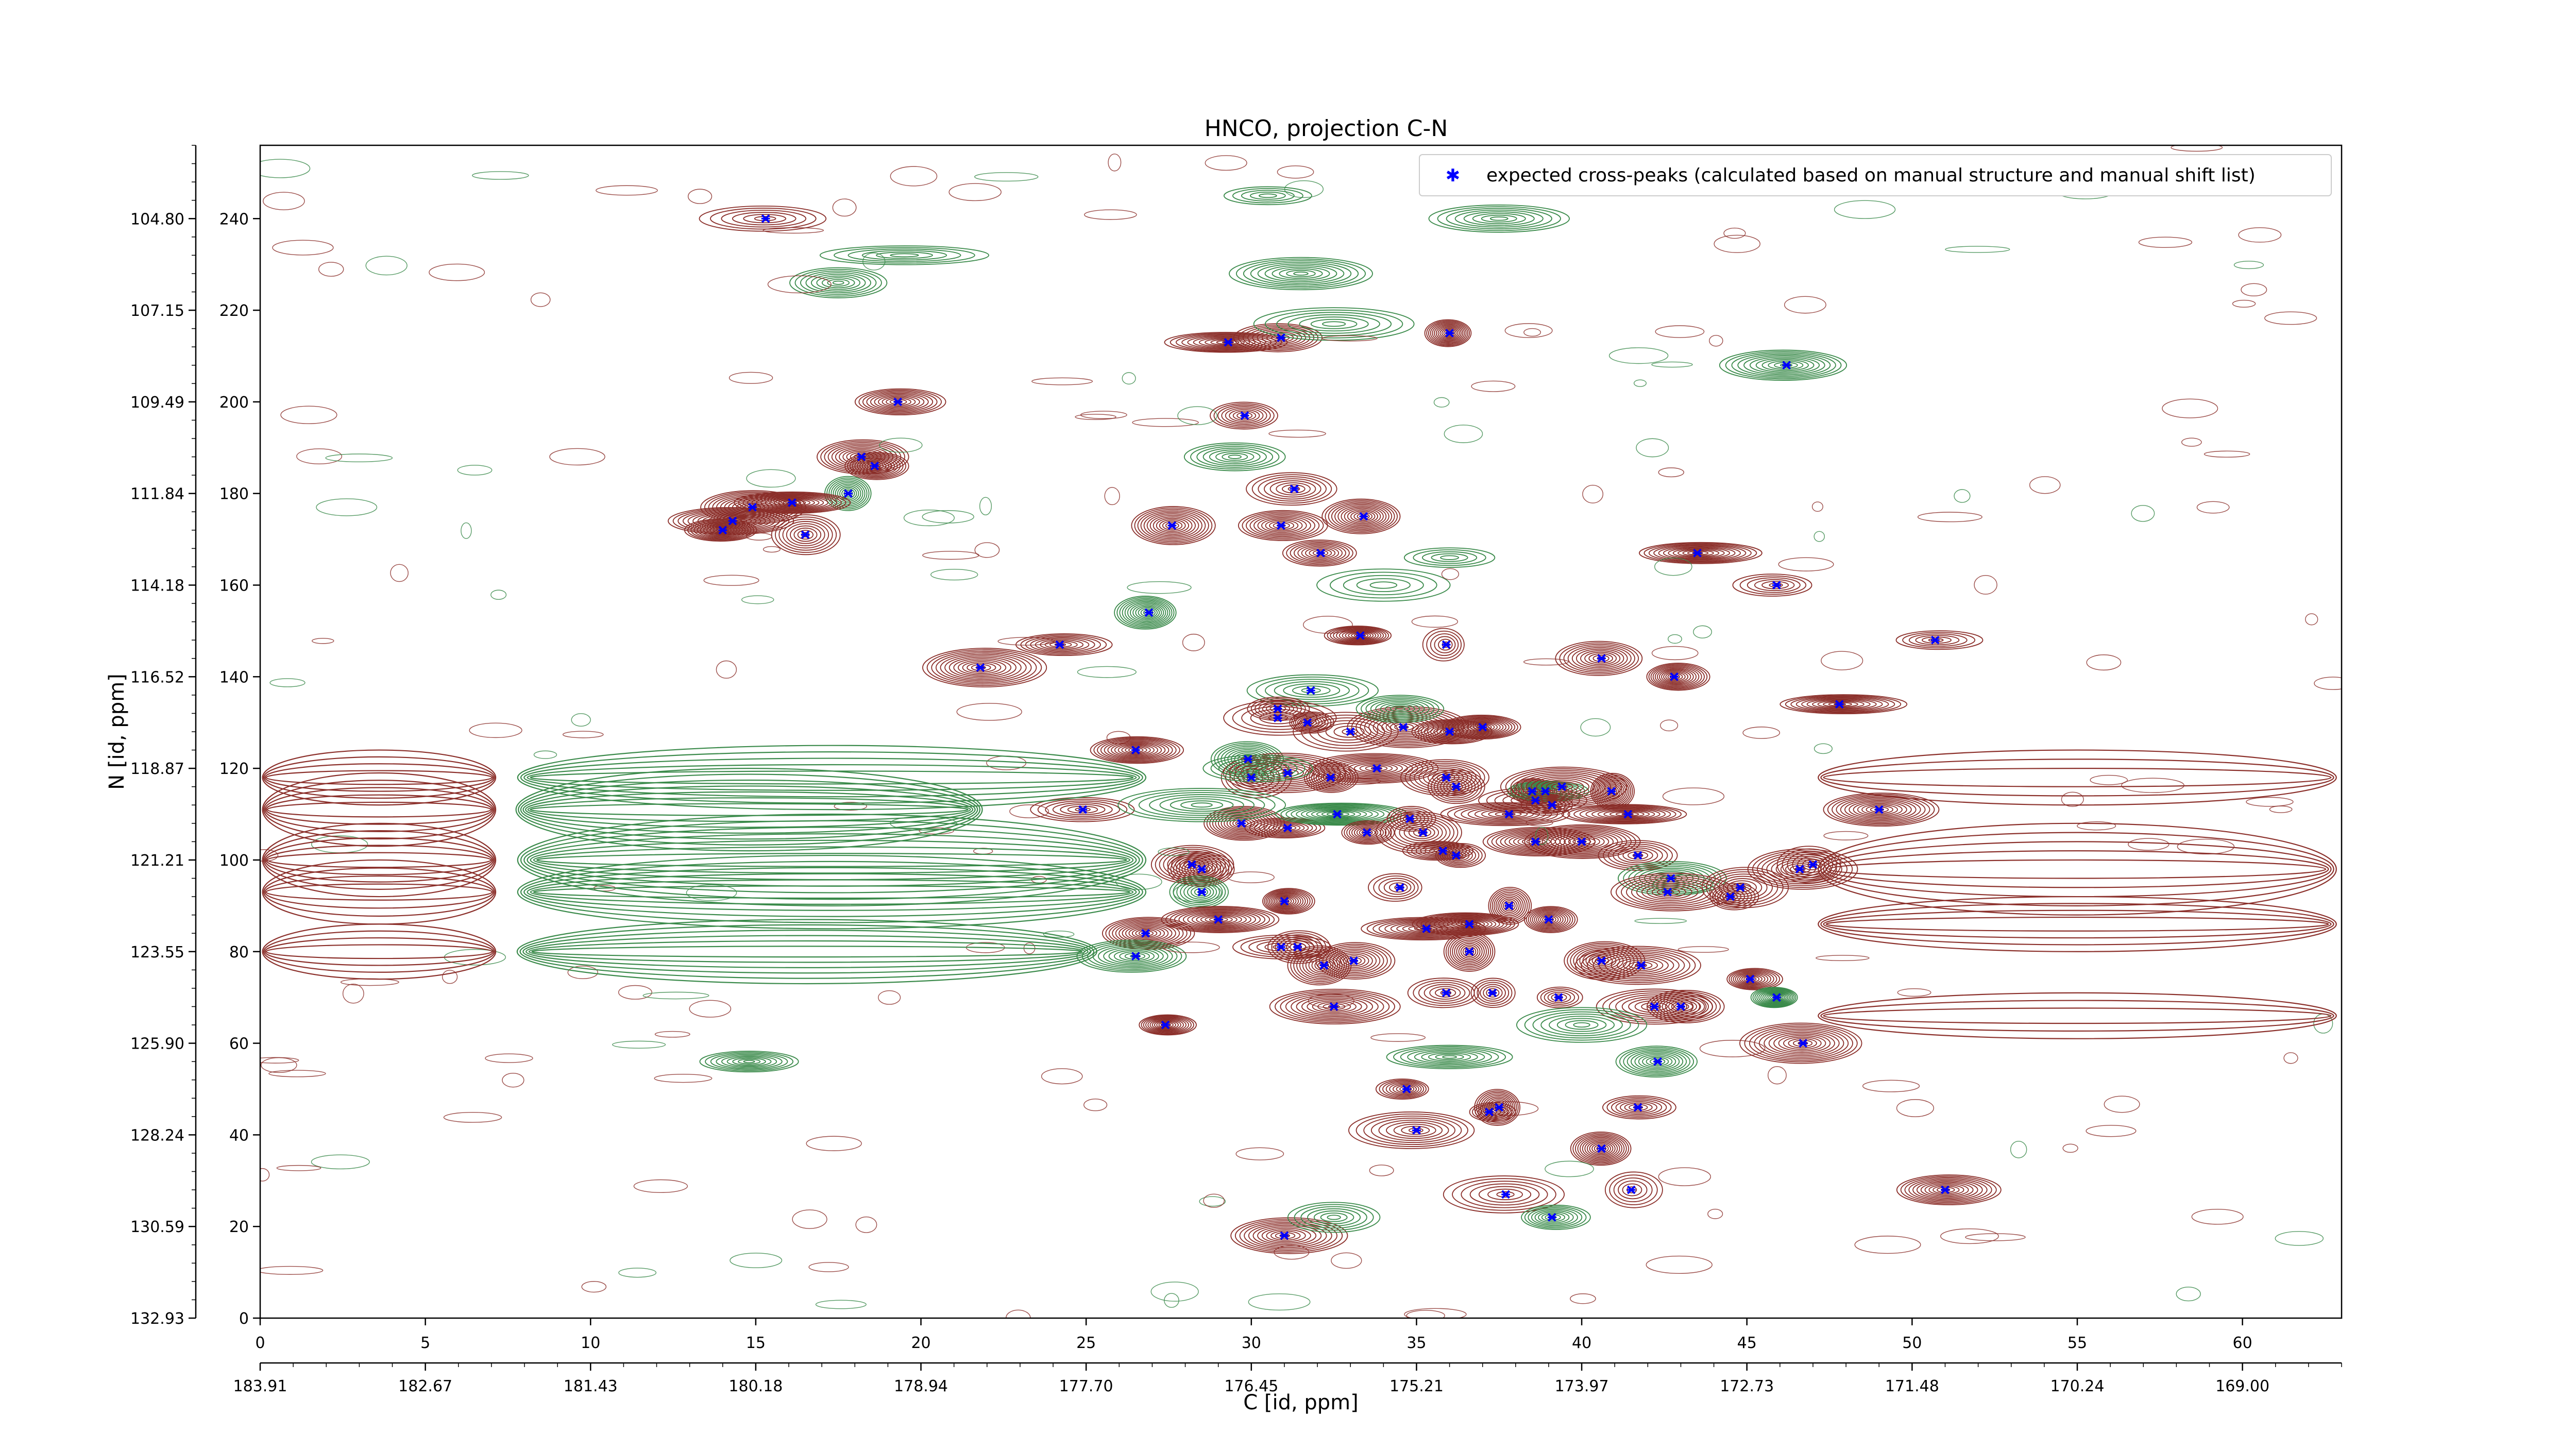  Describe the element at coordinates (1581, 1343) in the screenshot. I see `x-tick-label: 40` at that location.